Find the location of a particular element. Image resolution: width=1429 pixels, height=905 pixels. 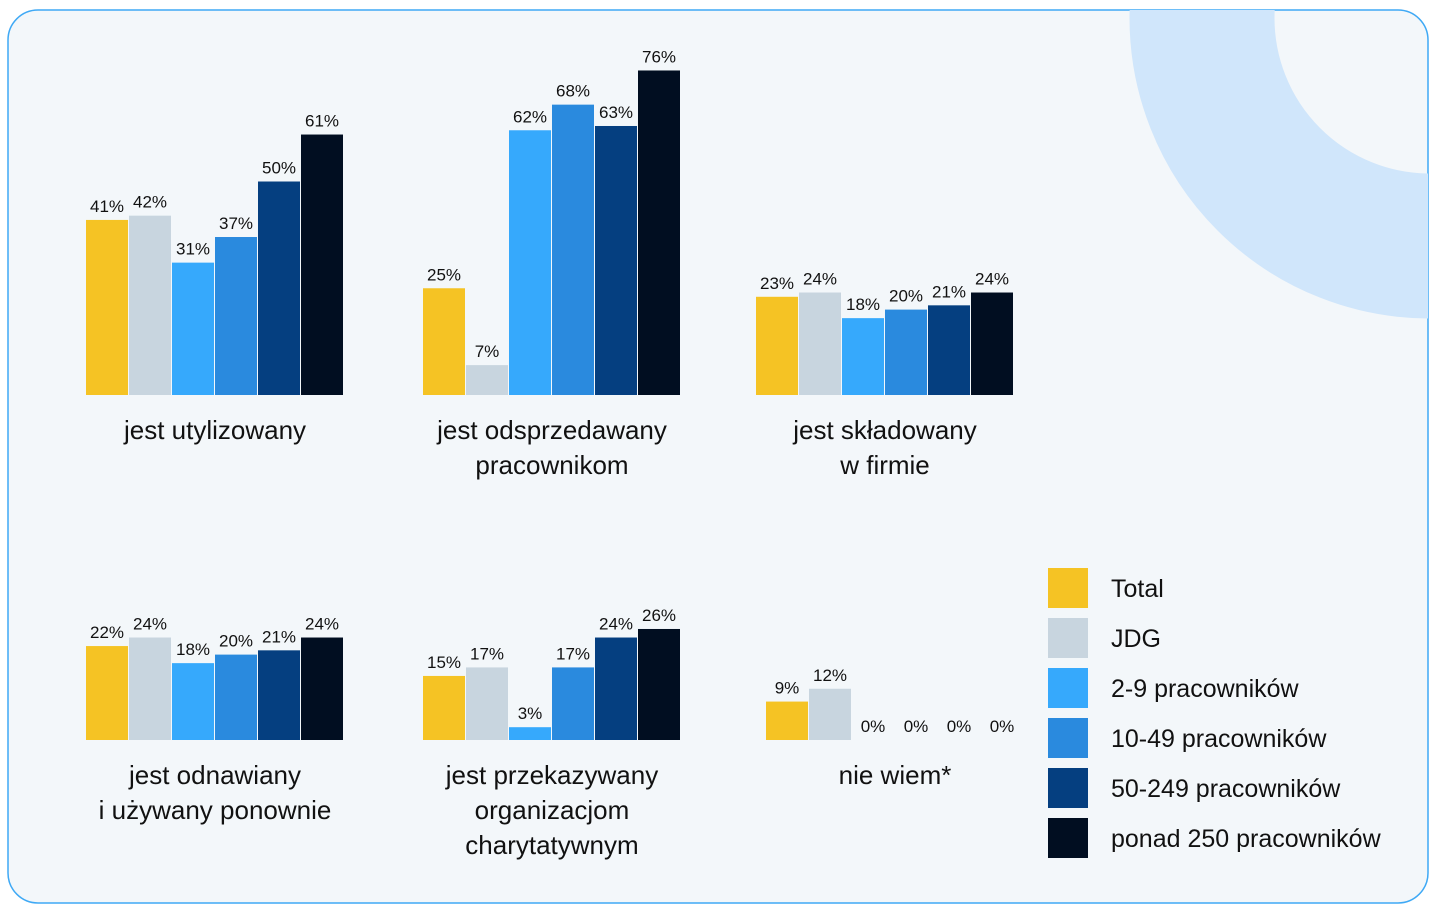

category-label: jest odsprzedawany pracownikom is located at coordinates (552, 447).